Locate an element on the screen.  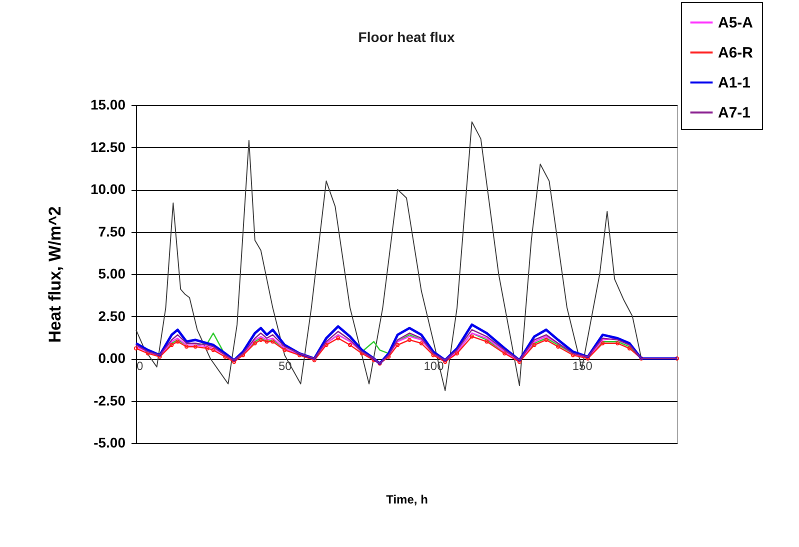
y-tick-label: 12.50 is located at coordinates (108, 146).